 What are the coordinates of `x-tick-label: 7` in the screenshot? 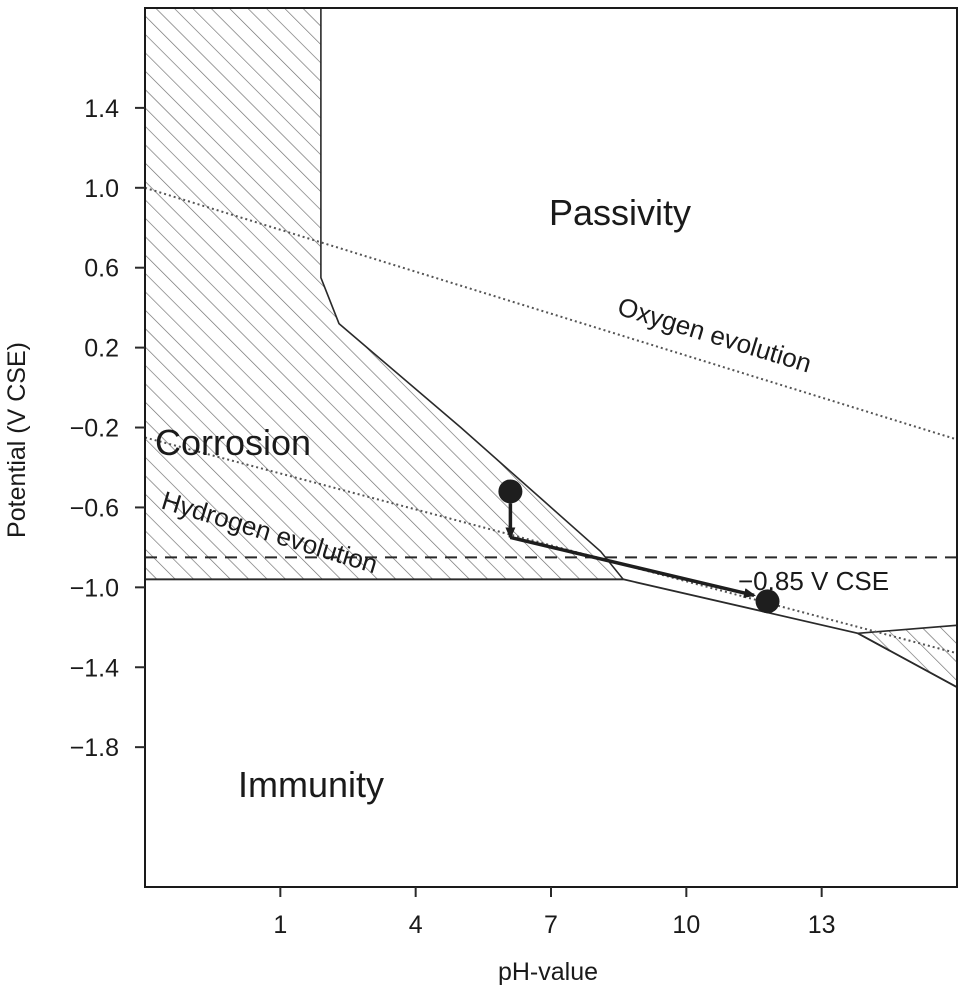 It's located at (551, 925).